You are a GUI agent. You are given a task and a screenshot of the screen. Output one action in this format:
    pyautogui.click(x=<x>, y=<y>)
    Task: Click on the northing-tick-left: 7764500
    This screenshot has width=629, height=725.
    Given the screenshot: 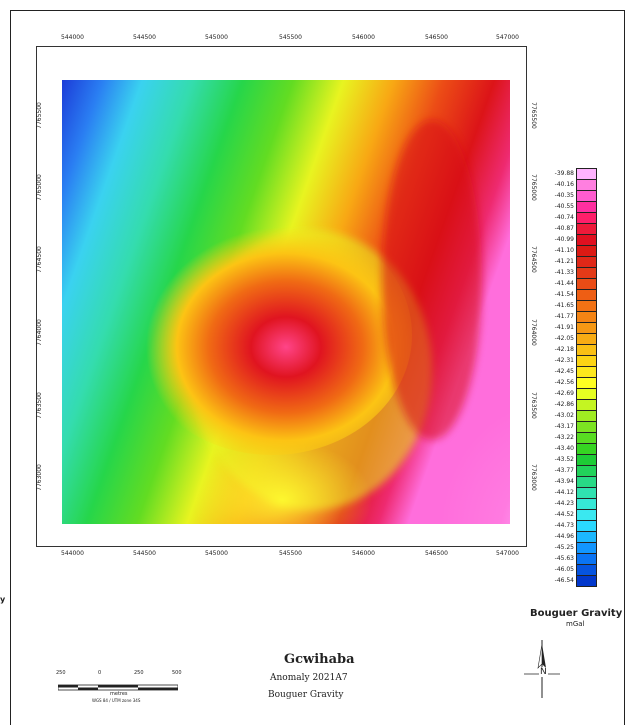 What is the action you would take?
    pyautogui.click(x=39, y=259)
    